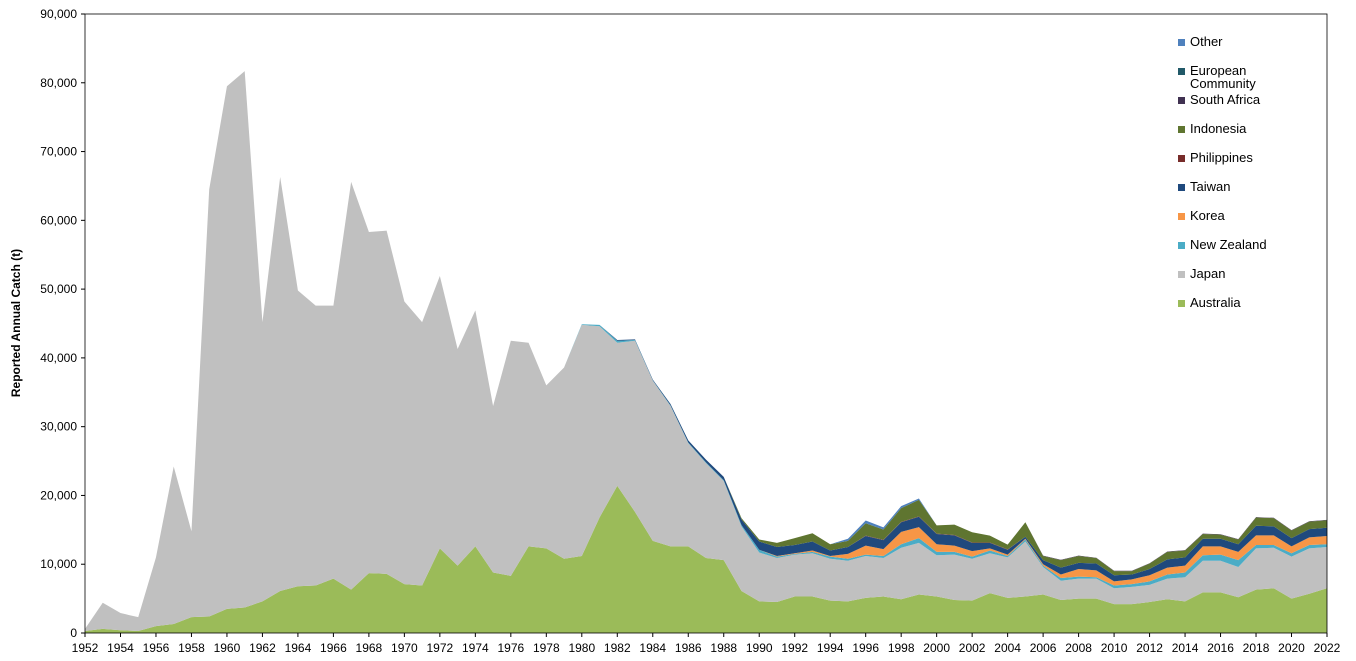 The width and height of the screenshot is (1356, 661). Describe the element at coordinates (1078, 648) in the screenshot. I see `x-tick-label: 2008` at that location.